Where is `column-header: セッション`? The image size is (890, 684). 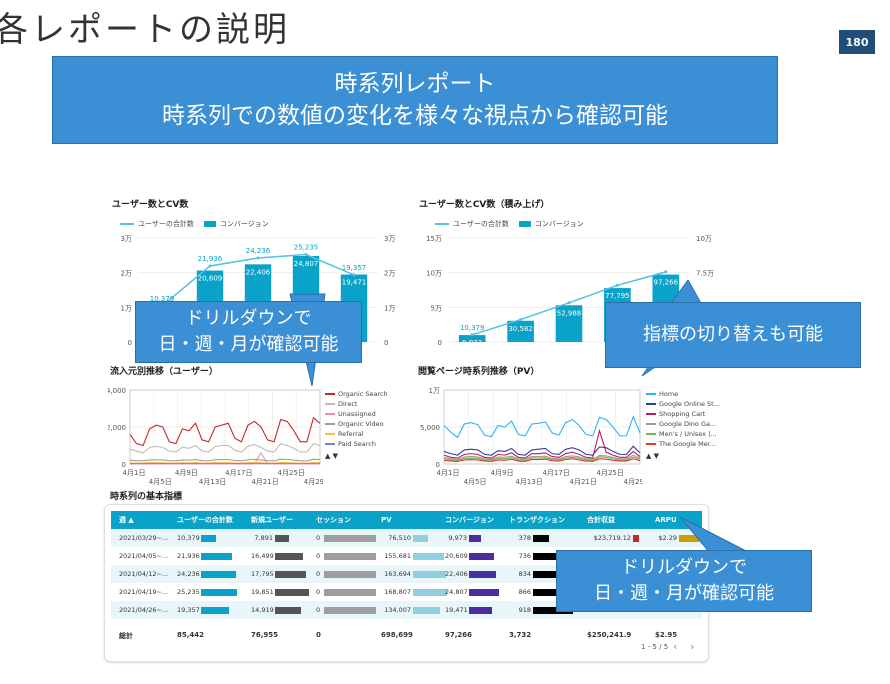
column-header: セッション is located at coordinates (333, 520).